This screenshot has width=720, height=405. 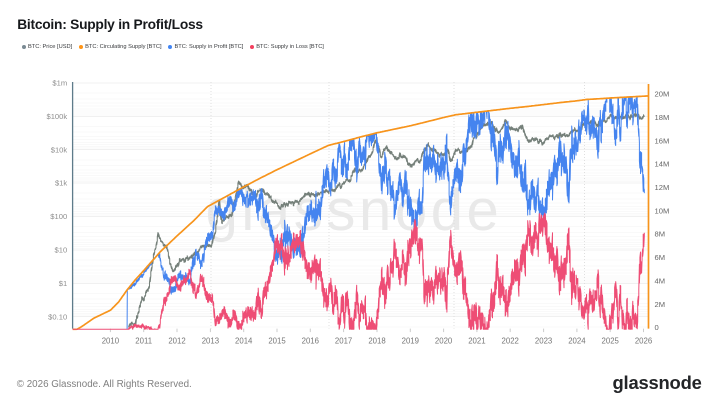 What do you see at coordinates (61, 250) in the screenshot?
I see `svg-text: $10` at bounding box center [61, 250].